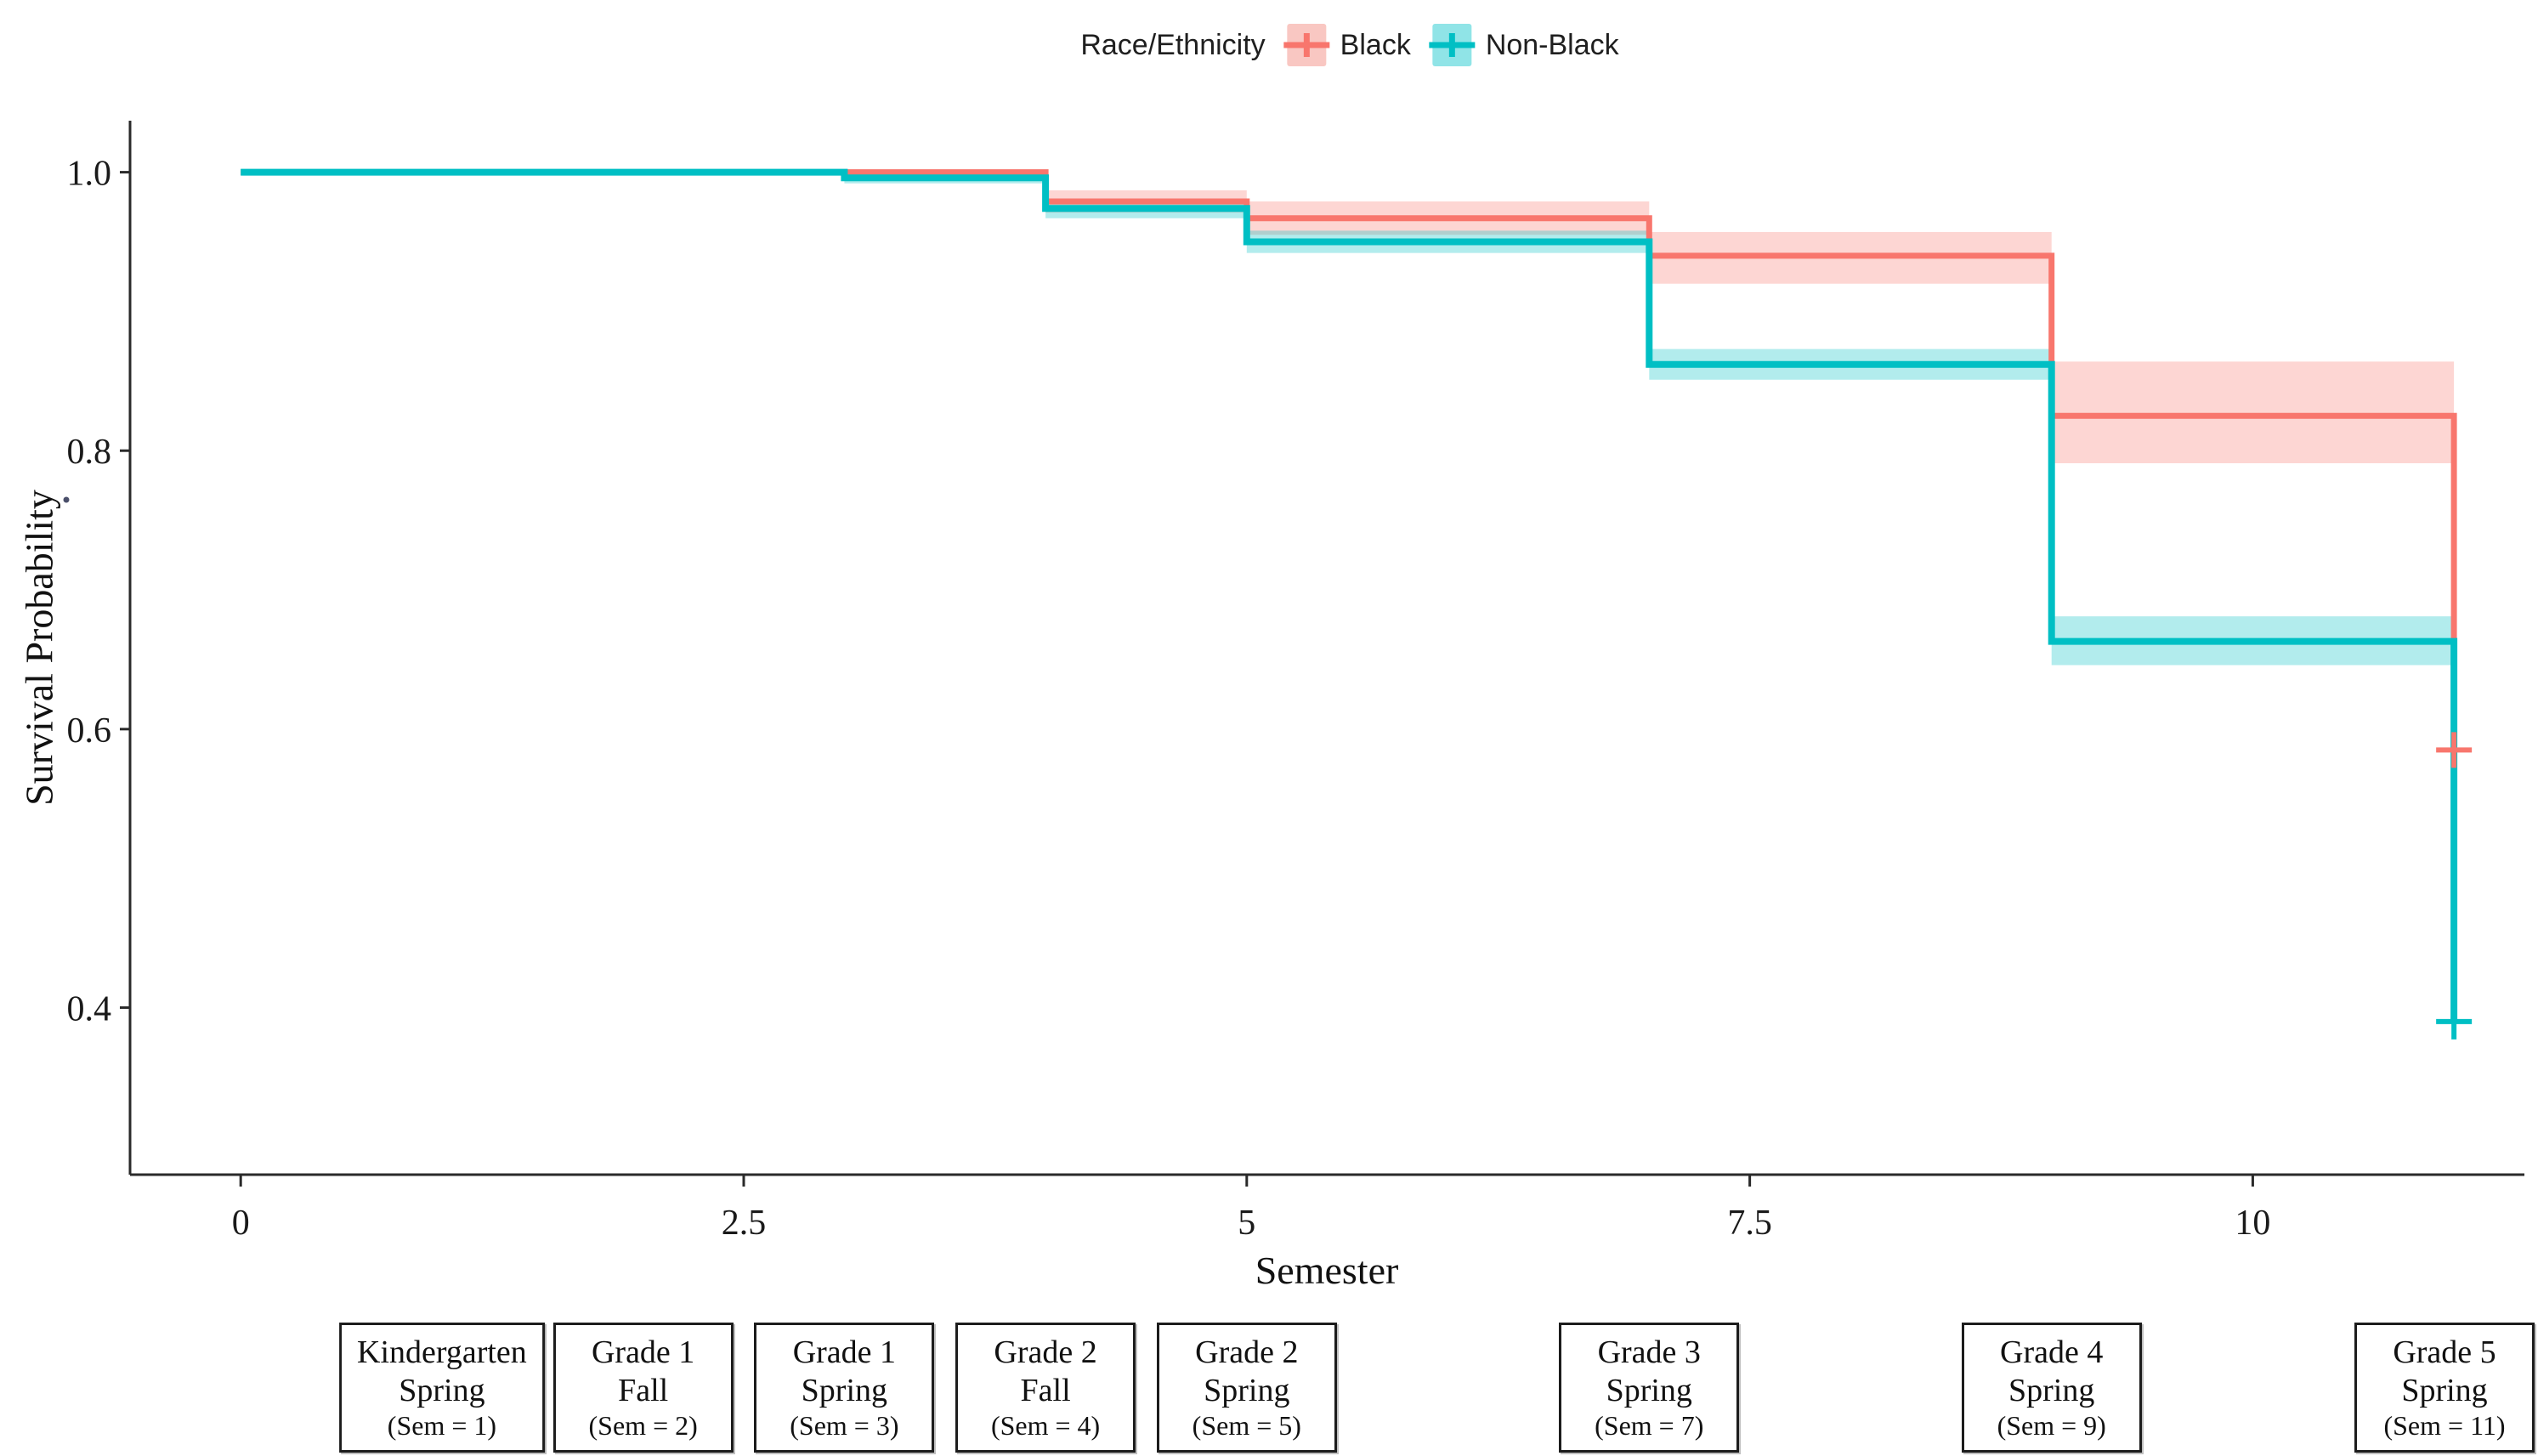 This screenshot has height=1456, width=2538. I want to click on legend: Race/Ethnicity Black Non-Black, so click(1349, 45).